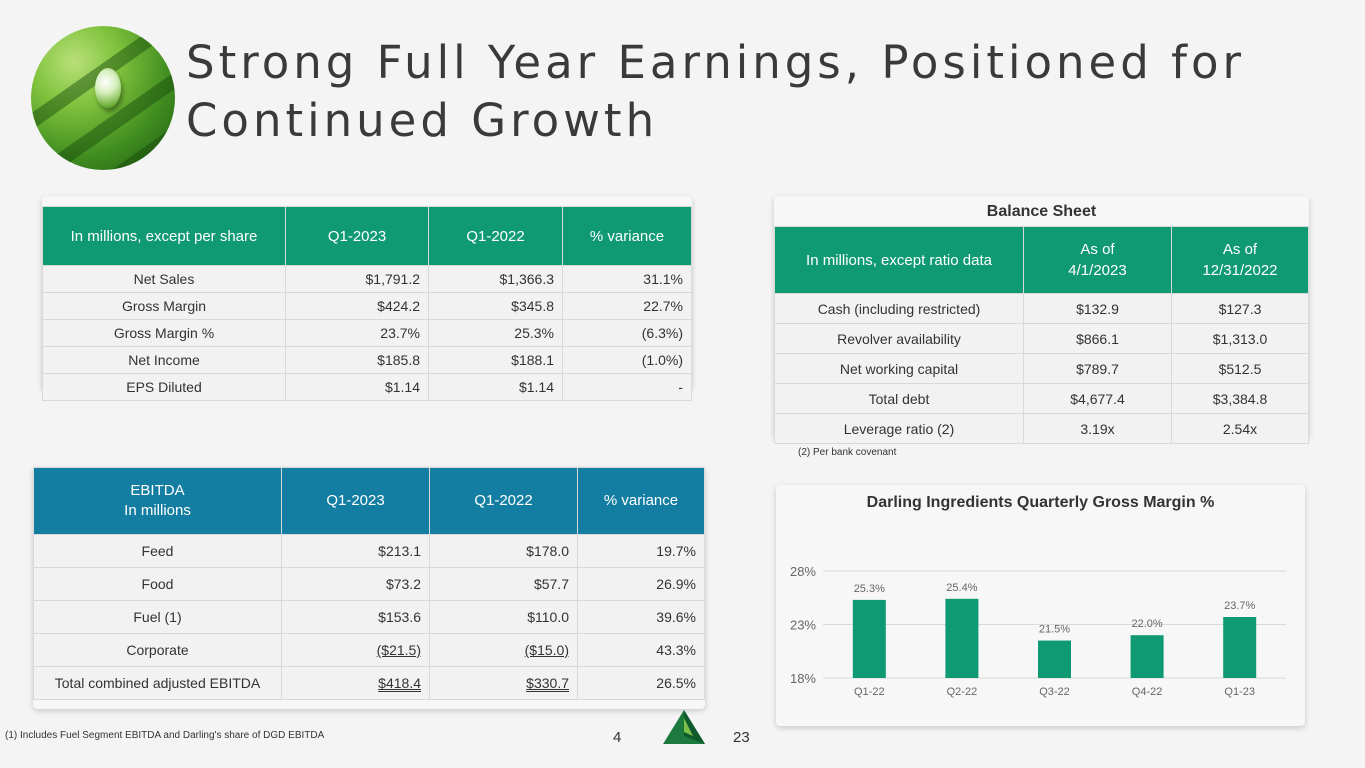 The height and width of the screenshot is (768, 1365). What do you see at coordinates (899, 338) in the screenshot?
I see `table-cell: Revolver availability` at bounding box center [899, 338].